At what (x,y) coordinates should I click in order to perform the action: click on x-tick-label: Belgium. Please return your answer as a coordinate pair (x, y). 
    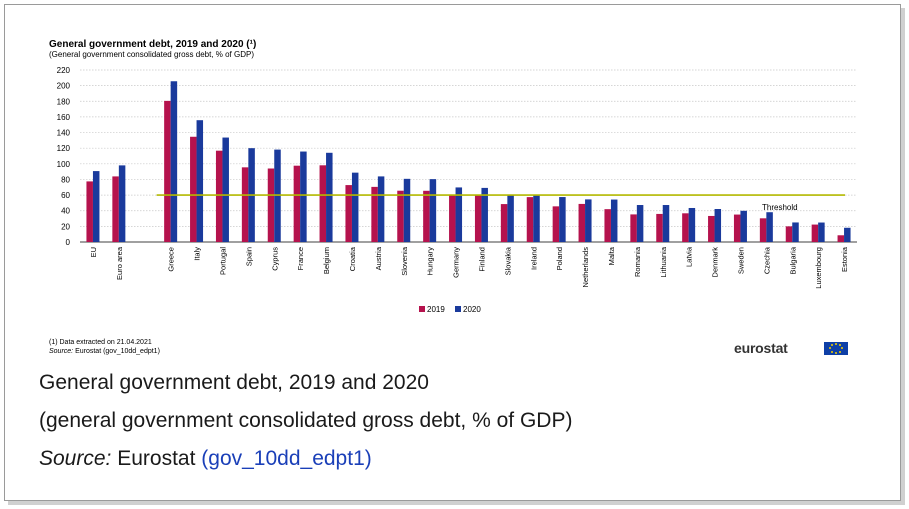
    Looking at the image, I should click on (326, 260).